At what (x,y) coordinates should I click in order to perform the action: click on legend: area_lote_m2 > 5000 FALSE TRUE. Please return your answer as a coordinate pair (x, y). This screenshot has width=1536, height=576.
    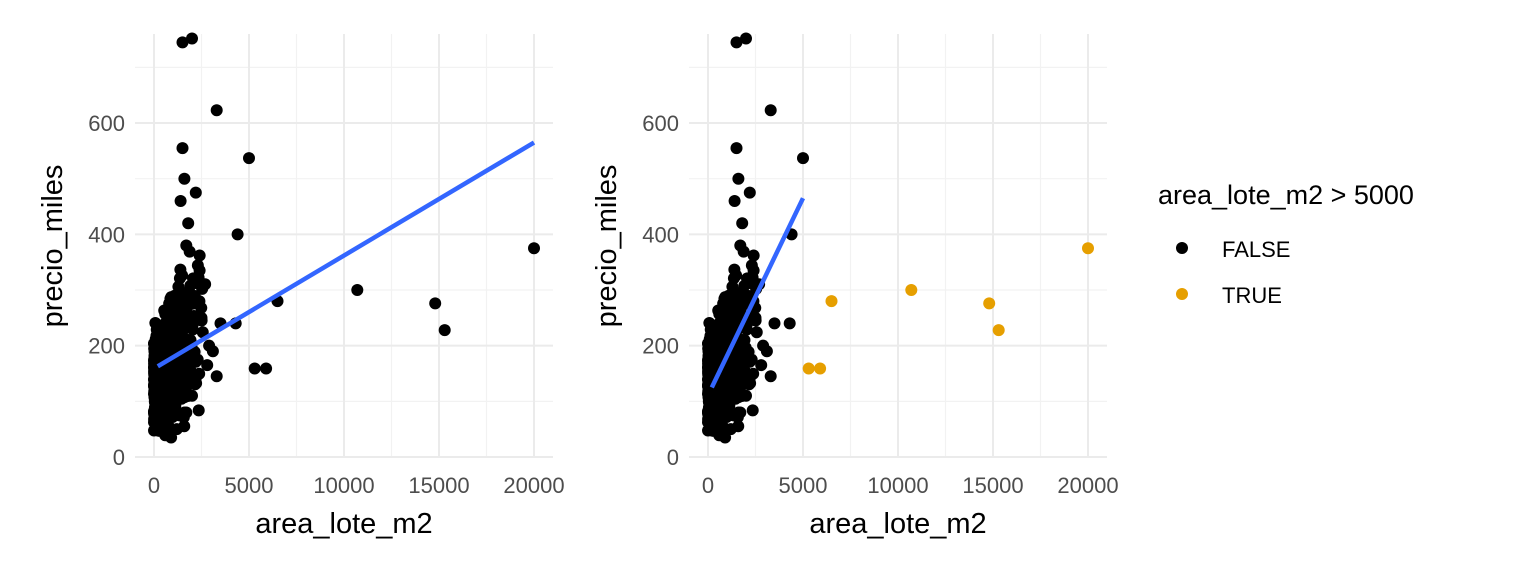
    Looking at the image, I should click on (1286, 244).